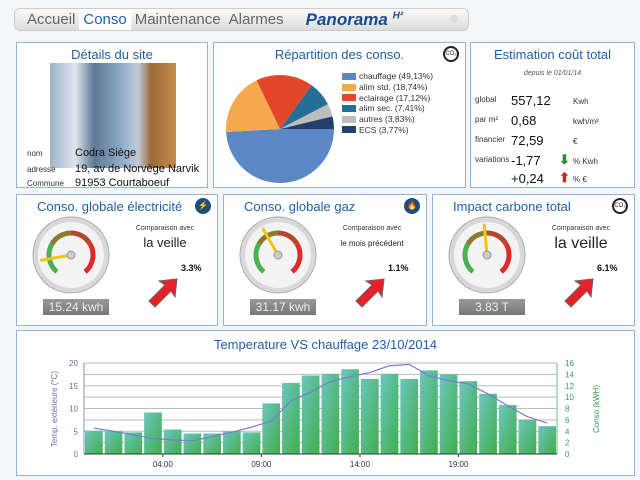 This screenshot has height=480, width=640. What do you see at coordinates (387, 129) in the screenshot?
I see `legend-item: ECS (3,77%)` at bounding box center [387, 129].